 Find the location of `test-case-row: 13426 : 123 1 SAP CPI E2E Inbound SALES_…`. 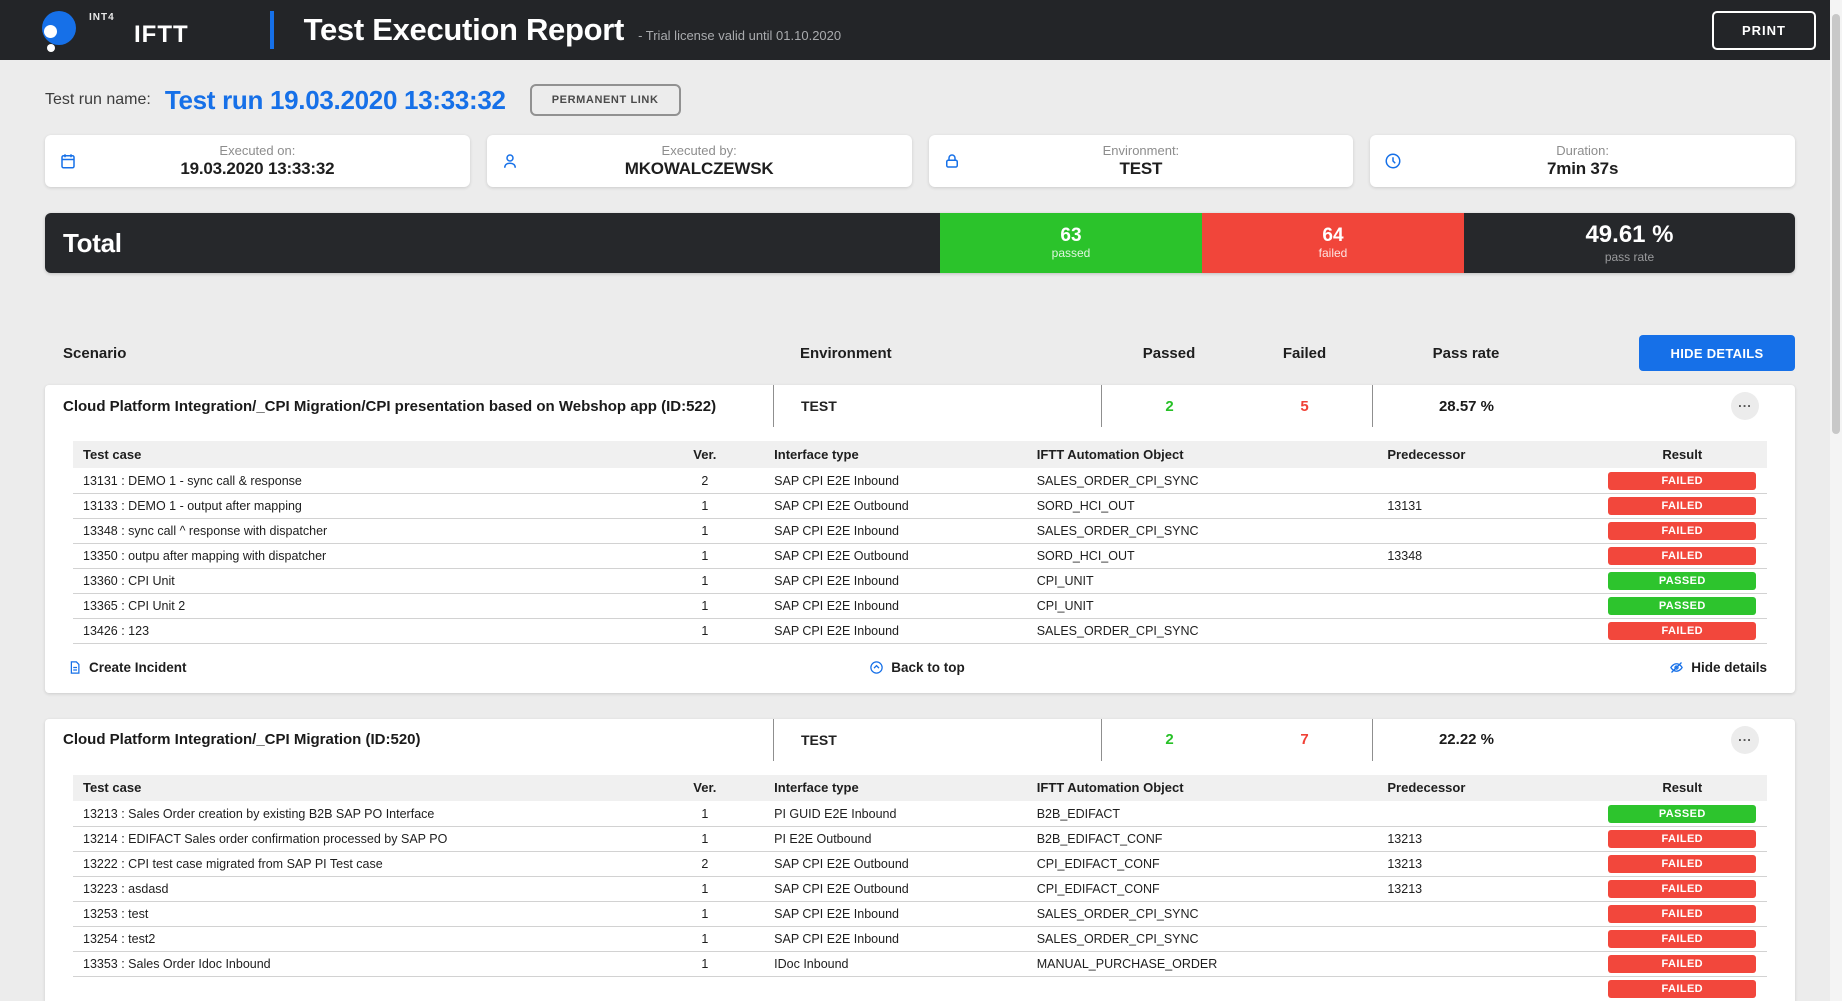

test-case-row: 13426 : 123 1 SAP CPI E2E Inbound SALES_… is located at coordinates (920, 630).